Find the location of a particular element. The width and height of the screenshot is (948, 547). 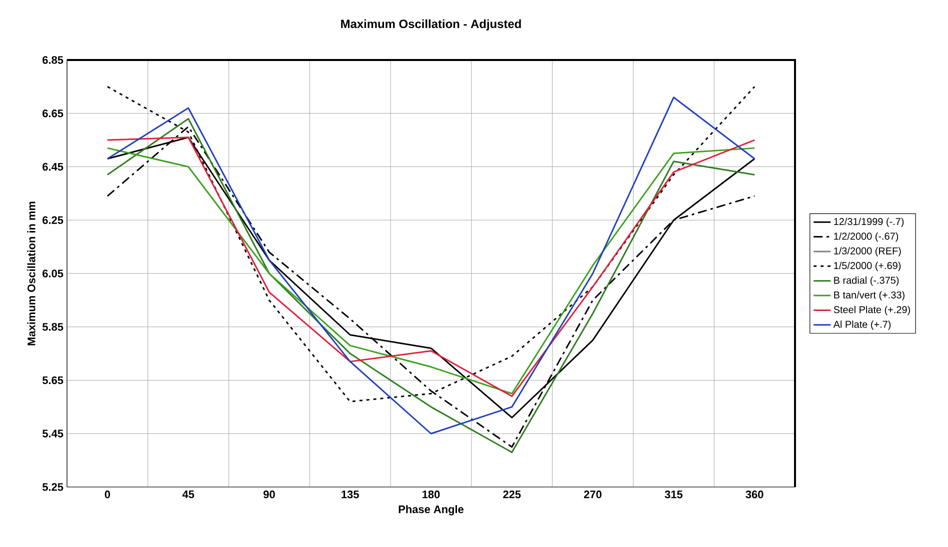

x-tick-label: 0 is located at coordinates (107, 494).